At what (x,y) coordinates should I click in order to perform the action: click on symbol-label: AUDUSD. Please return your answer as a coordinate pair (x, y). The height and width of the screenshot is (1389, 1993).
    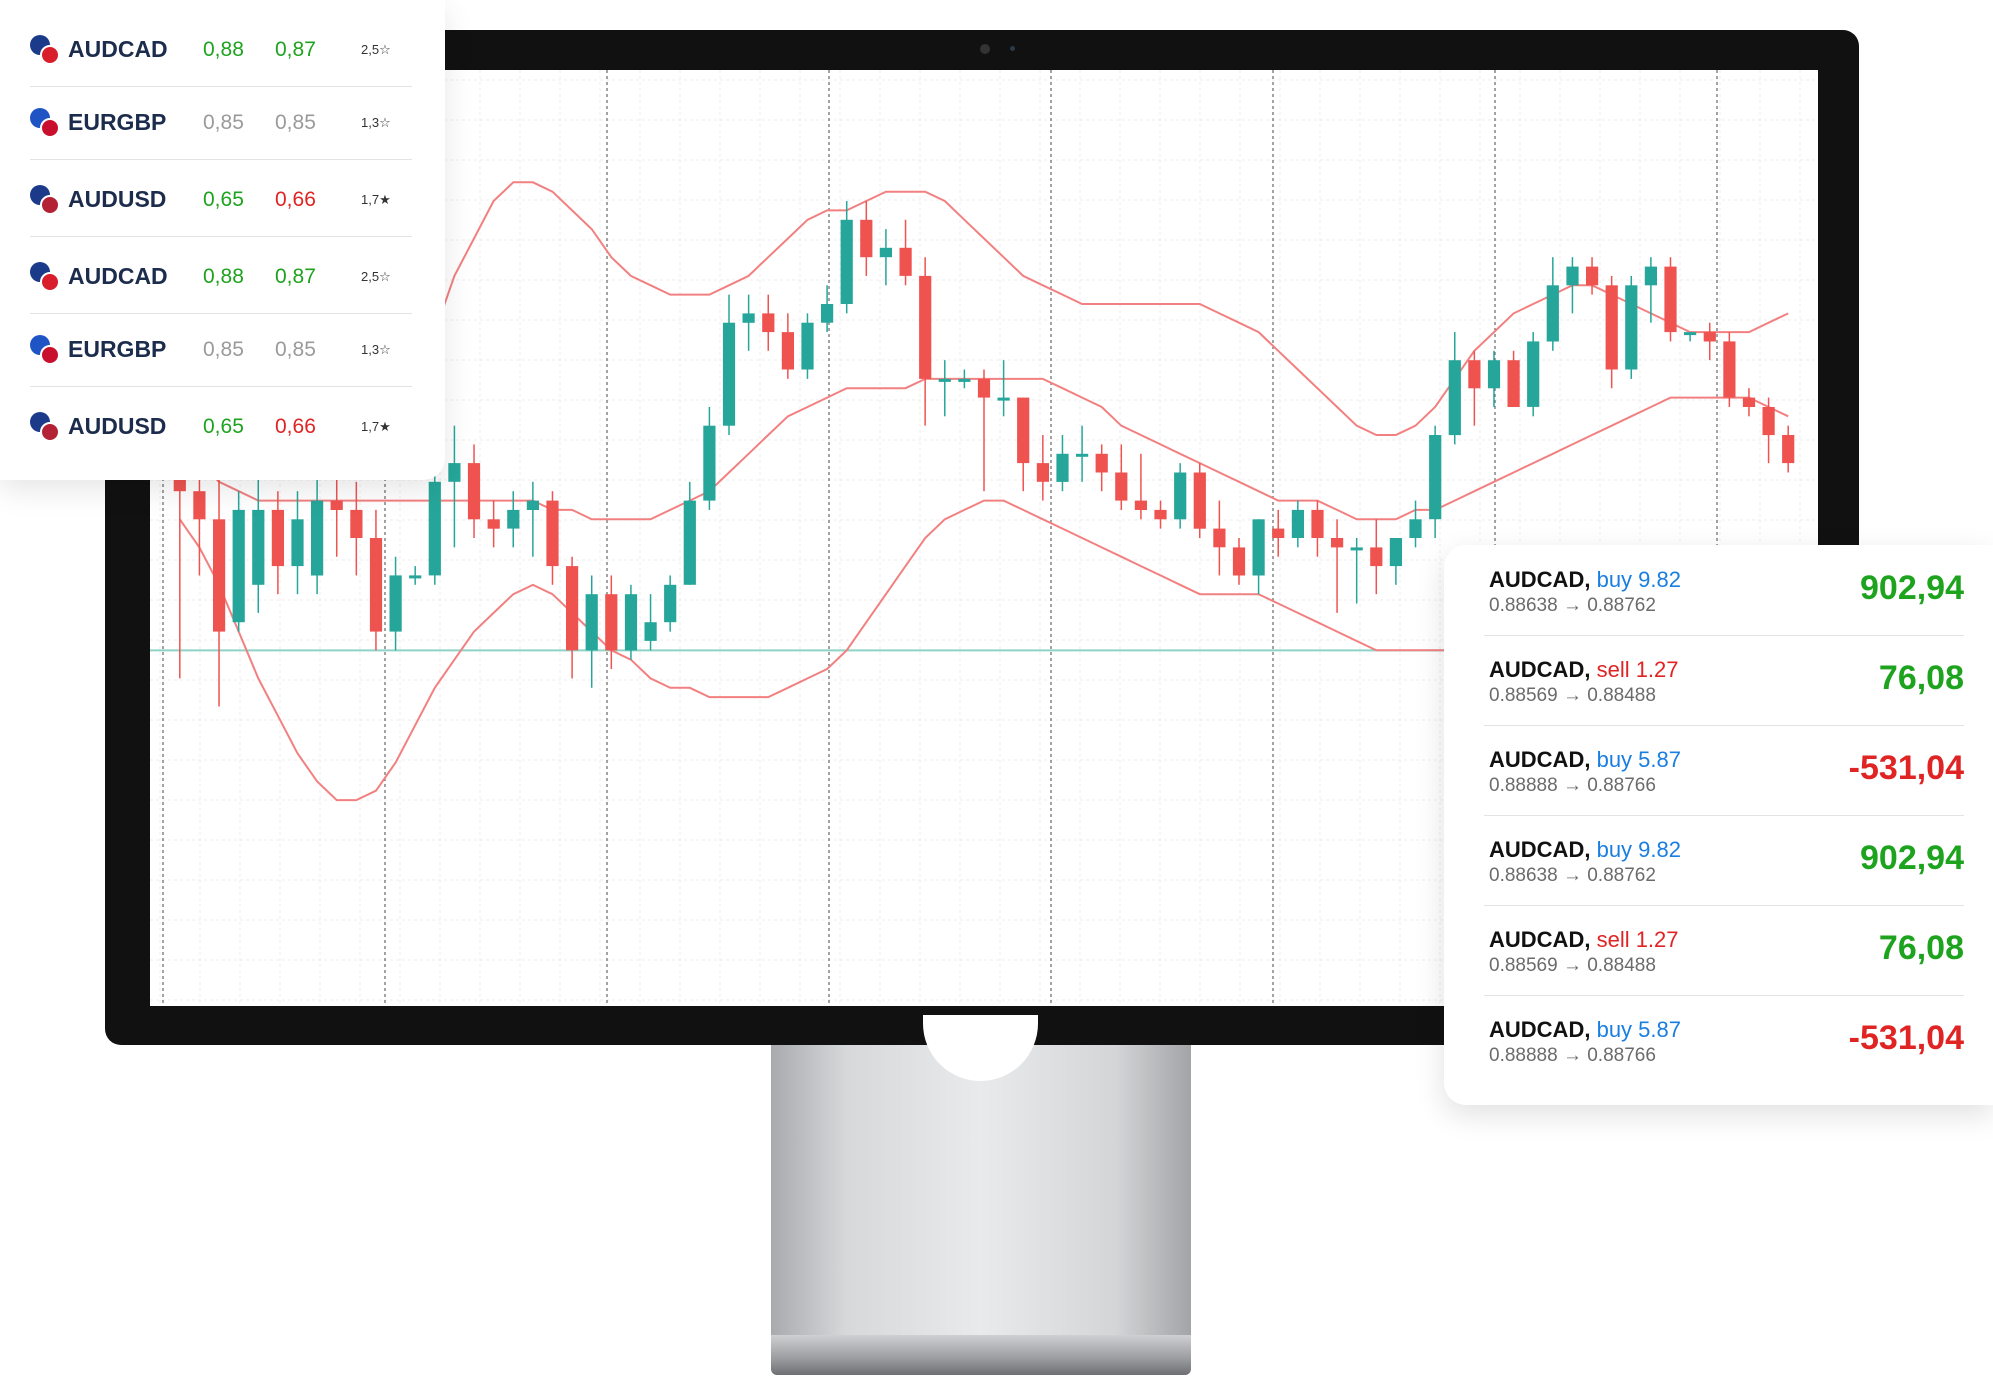
    Looking at the image, I should click on (117, 199).